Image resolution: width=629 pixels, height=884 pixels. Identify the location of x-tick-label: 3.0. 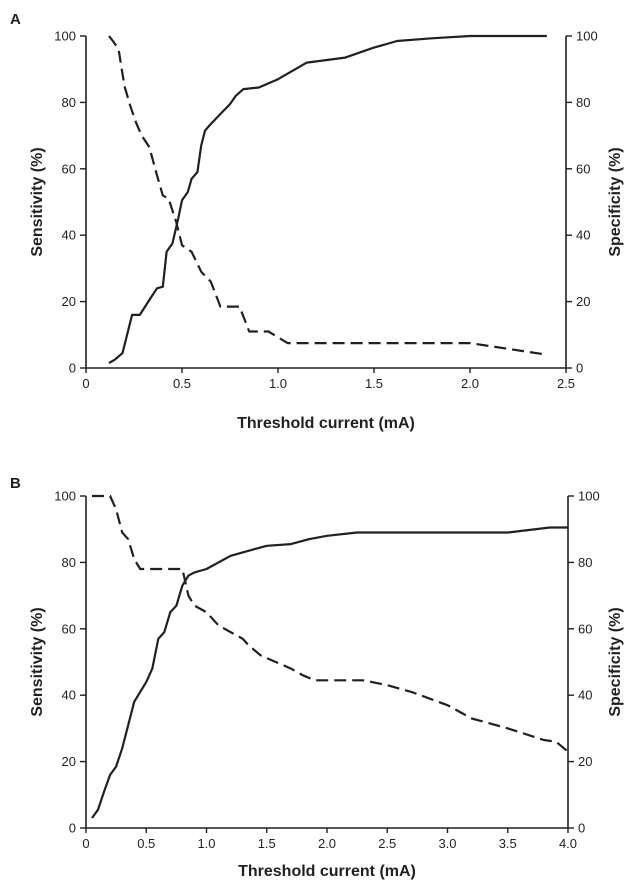
(447, 843).